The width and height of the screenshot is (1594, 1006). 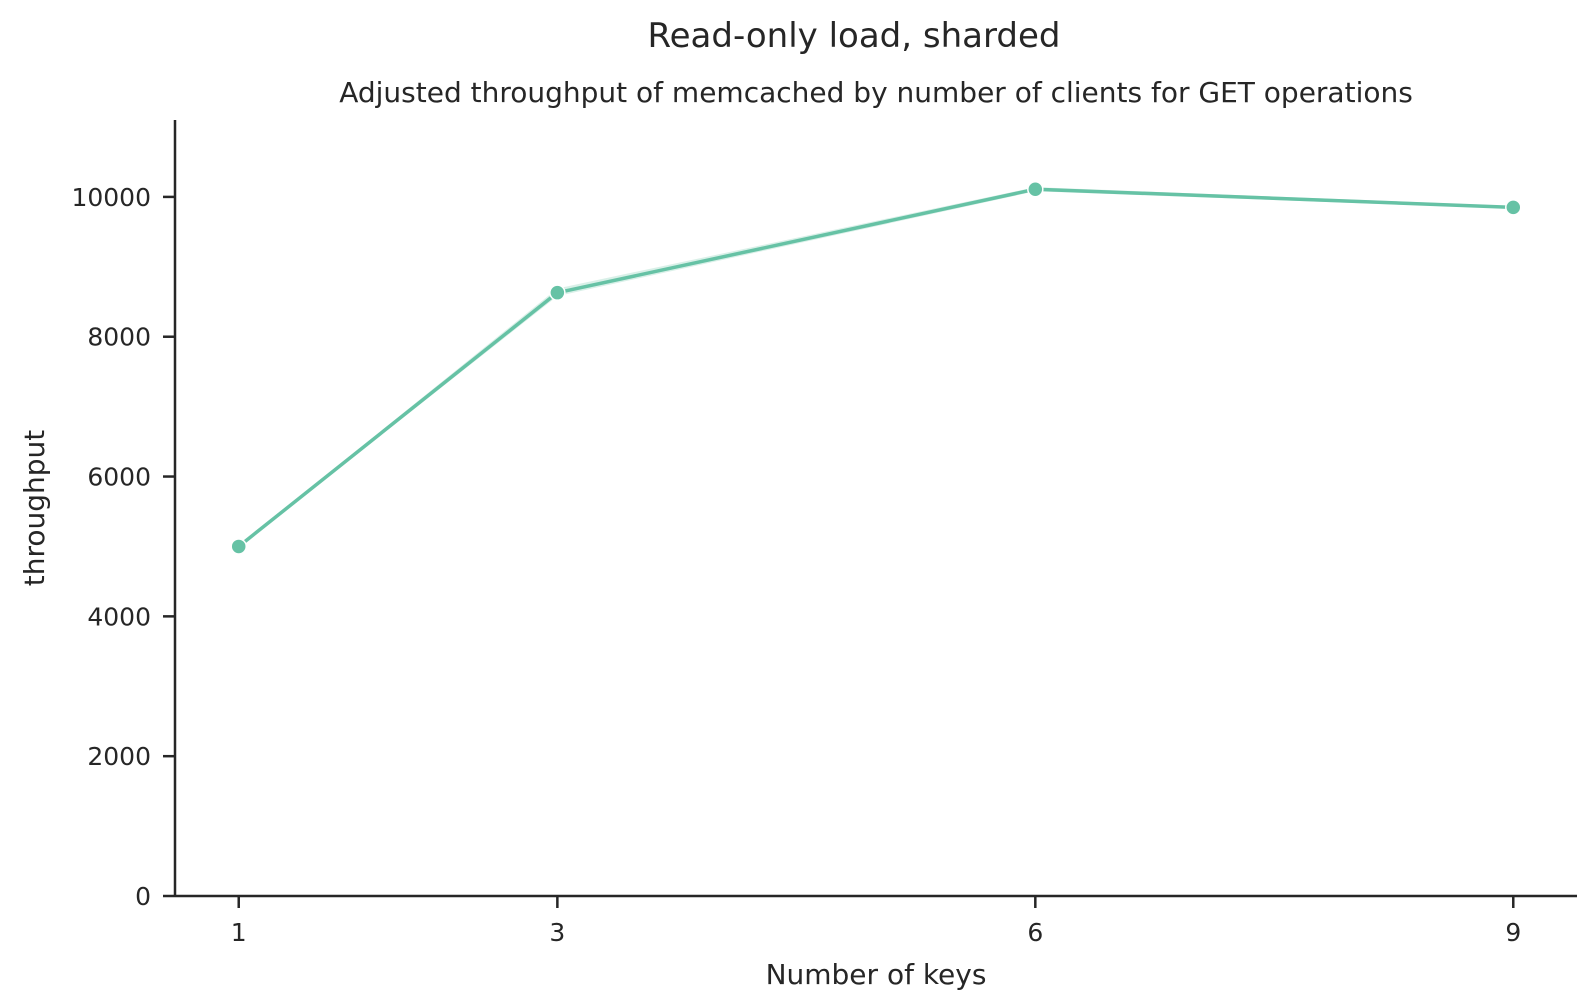 What do you see at coordinates (119, 616) in the screenshot?
I see `y-tick-label: 4000` at bounding box center [119, 616].